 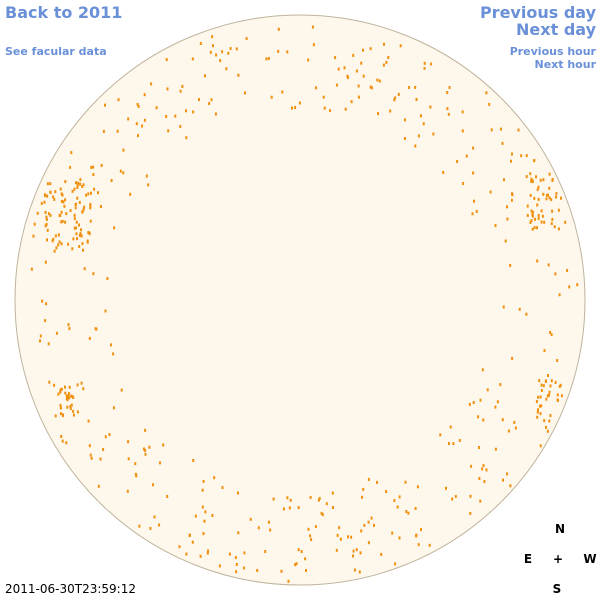 I want to click on previous-hour-link: Previous hour, so click(x=552, y=51).